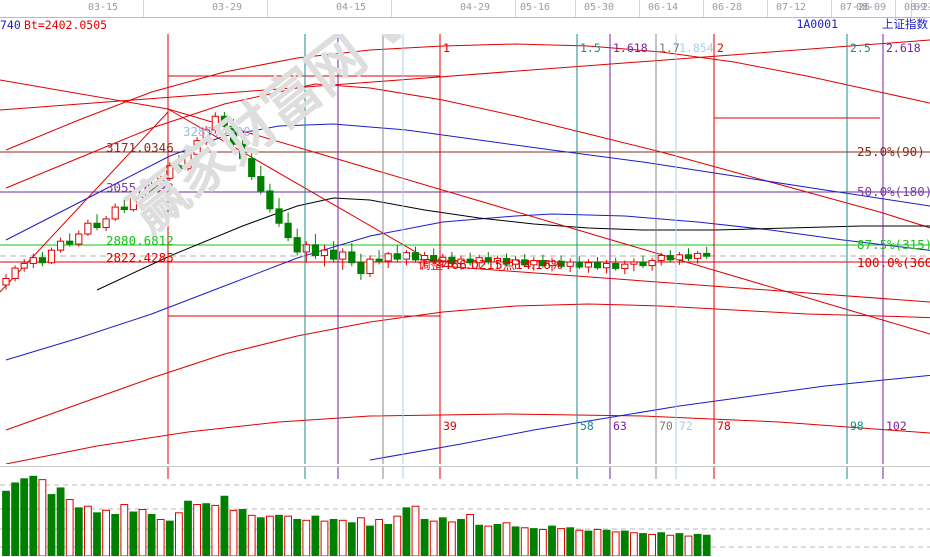  Describe the element at coordinates (599, 7) in the screenshot. I see `date-tick-label: 05-30` at that location.